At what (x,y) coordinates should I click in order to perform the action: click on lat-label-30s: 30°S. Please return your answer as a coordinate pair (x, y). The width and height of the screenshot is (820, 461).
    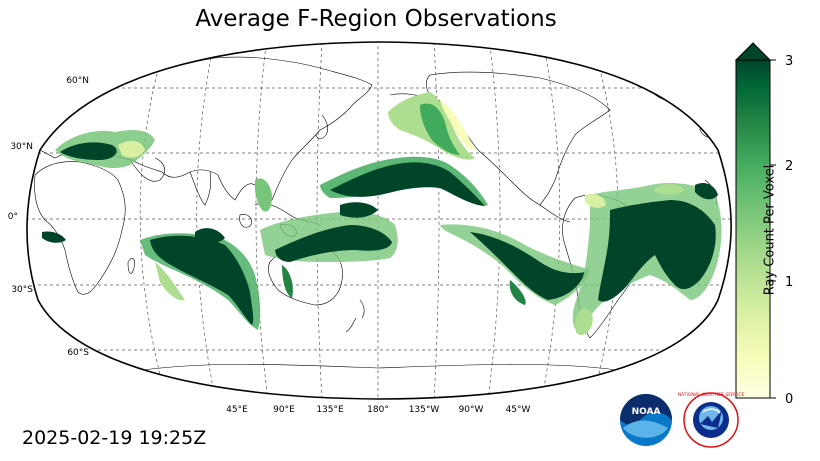
    Looking at the image, I should click on (22, 290).